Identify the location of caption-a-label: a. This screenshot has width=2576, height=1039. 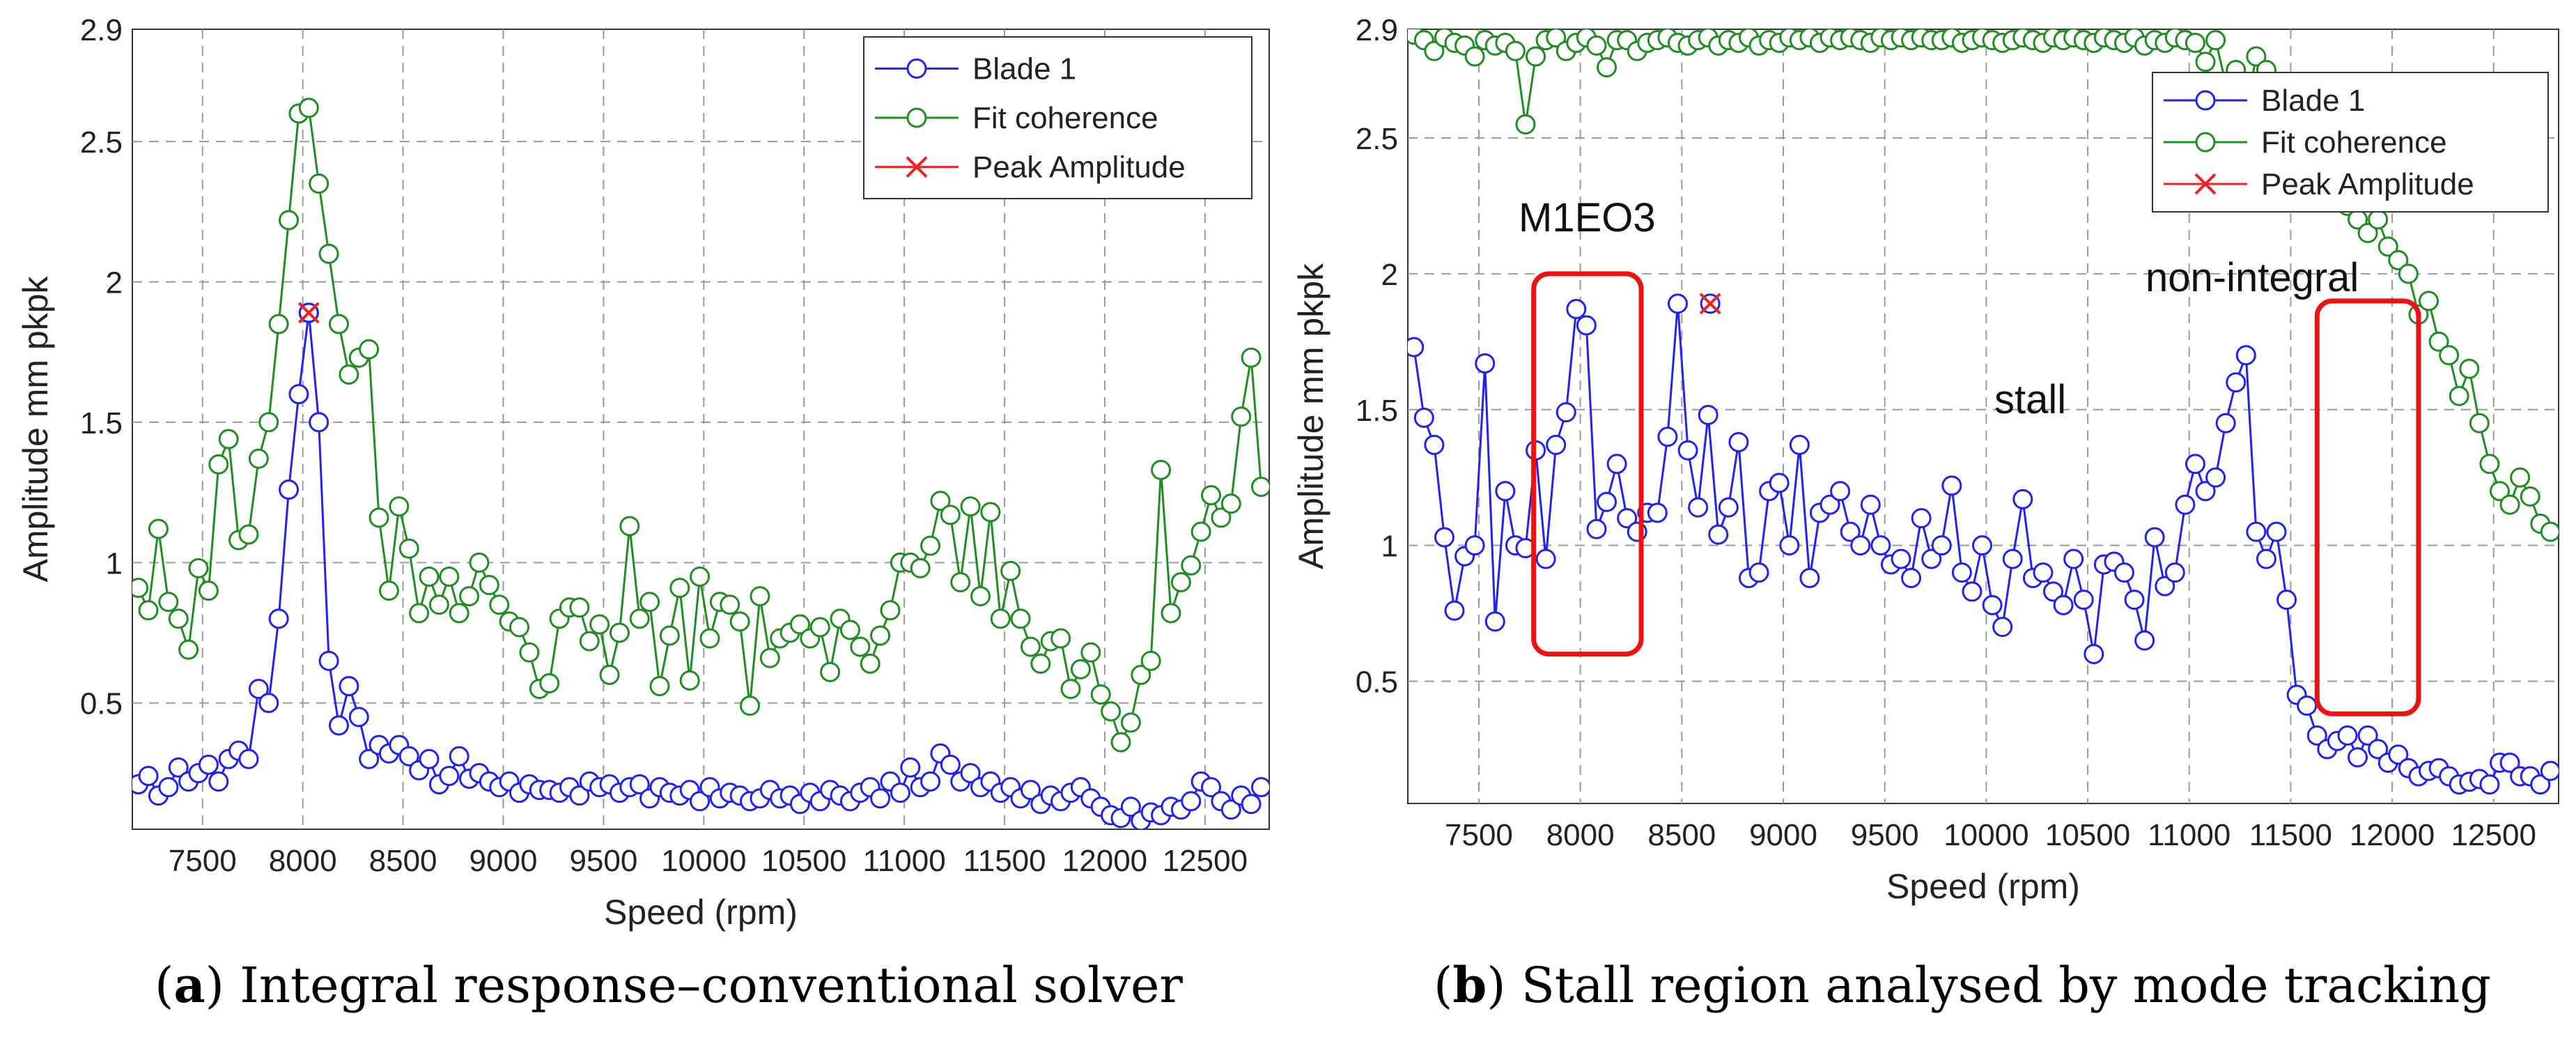
(189, 985).